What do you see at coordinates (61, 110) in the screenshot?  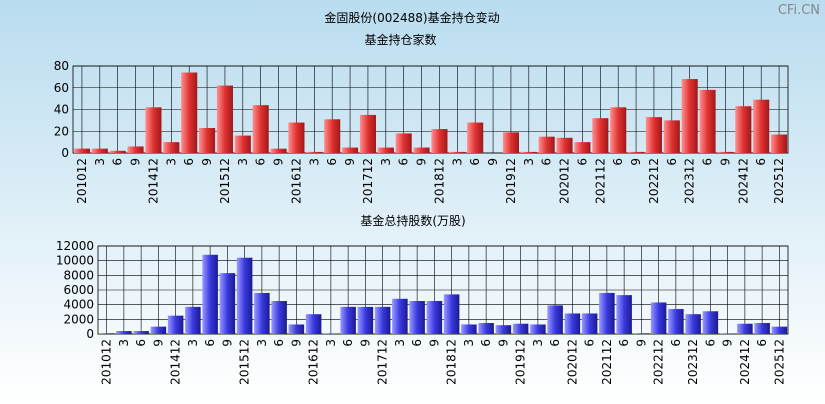 I see `y-tick-label: 40` at bounding box center [61, 110].